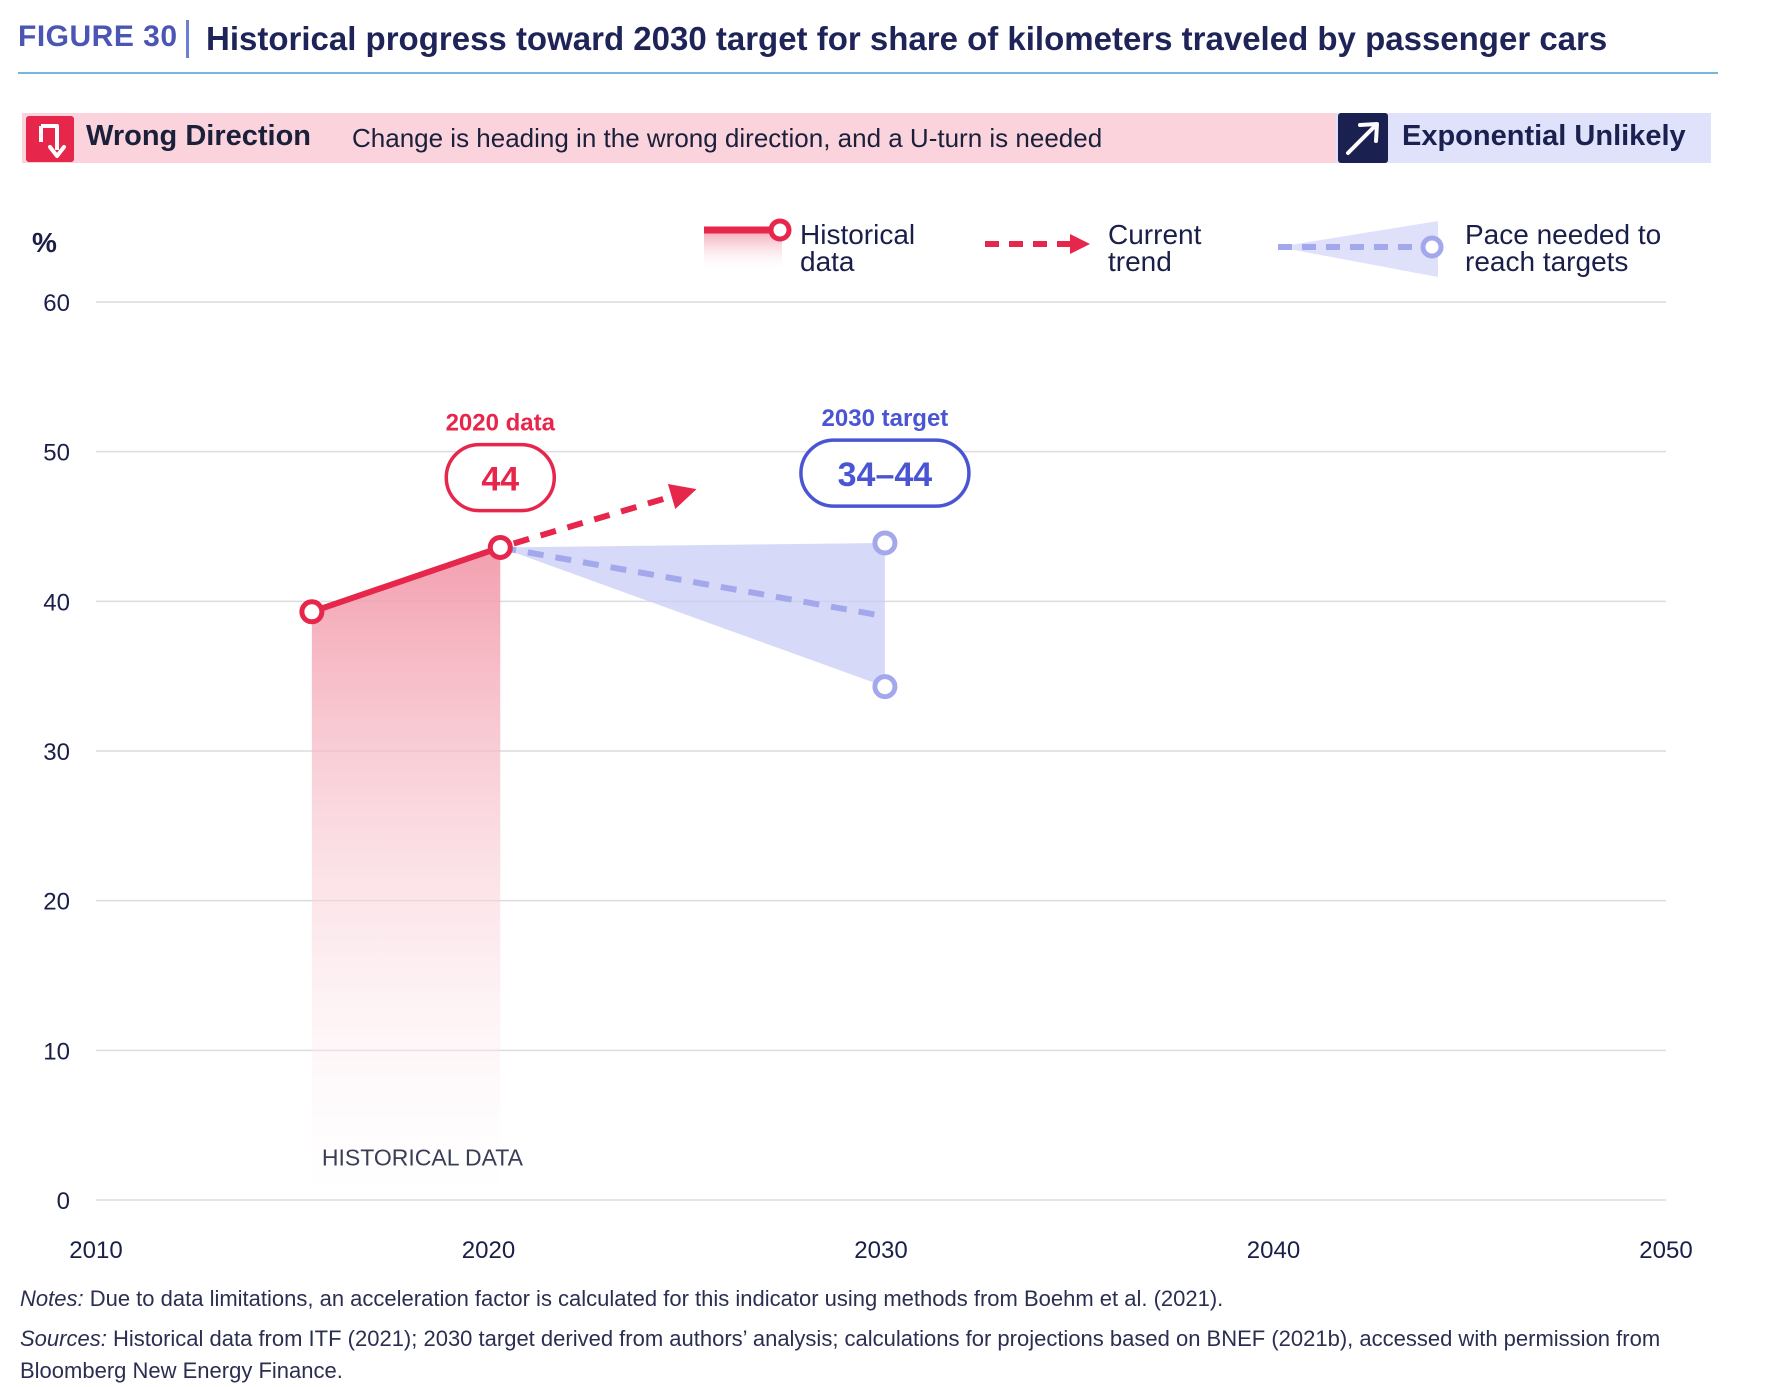 Image resolution: width=1769 pixels, height=1387 pixels. What do you see at coordinates (199, 136) in the screenshot?
I see `status-label: Wrong Direction` at bounding box center [199, 136].